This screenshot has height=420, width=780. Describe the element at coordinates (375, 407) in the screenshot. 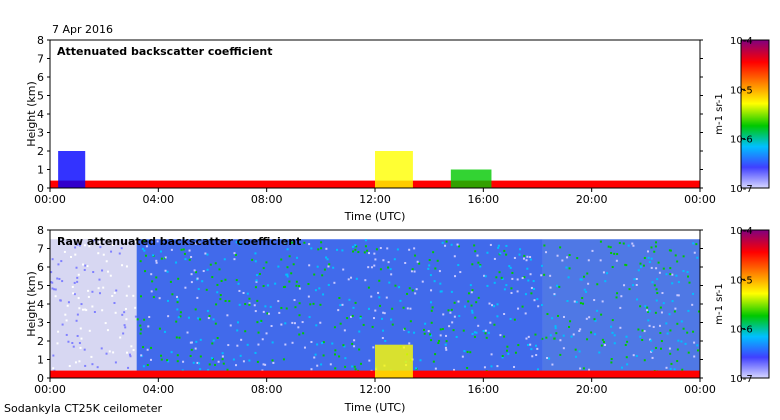

I see `x-axis-label: Time (UTC)` at that location.